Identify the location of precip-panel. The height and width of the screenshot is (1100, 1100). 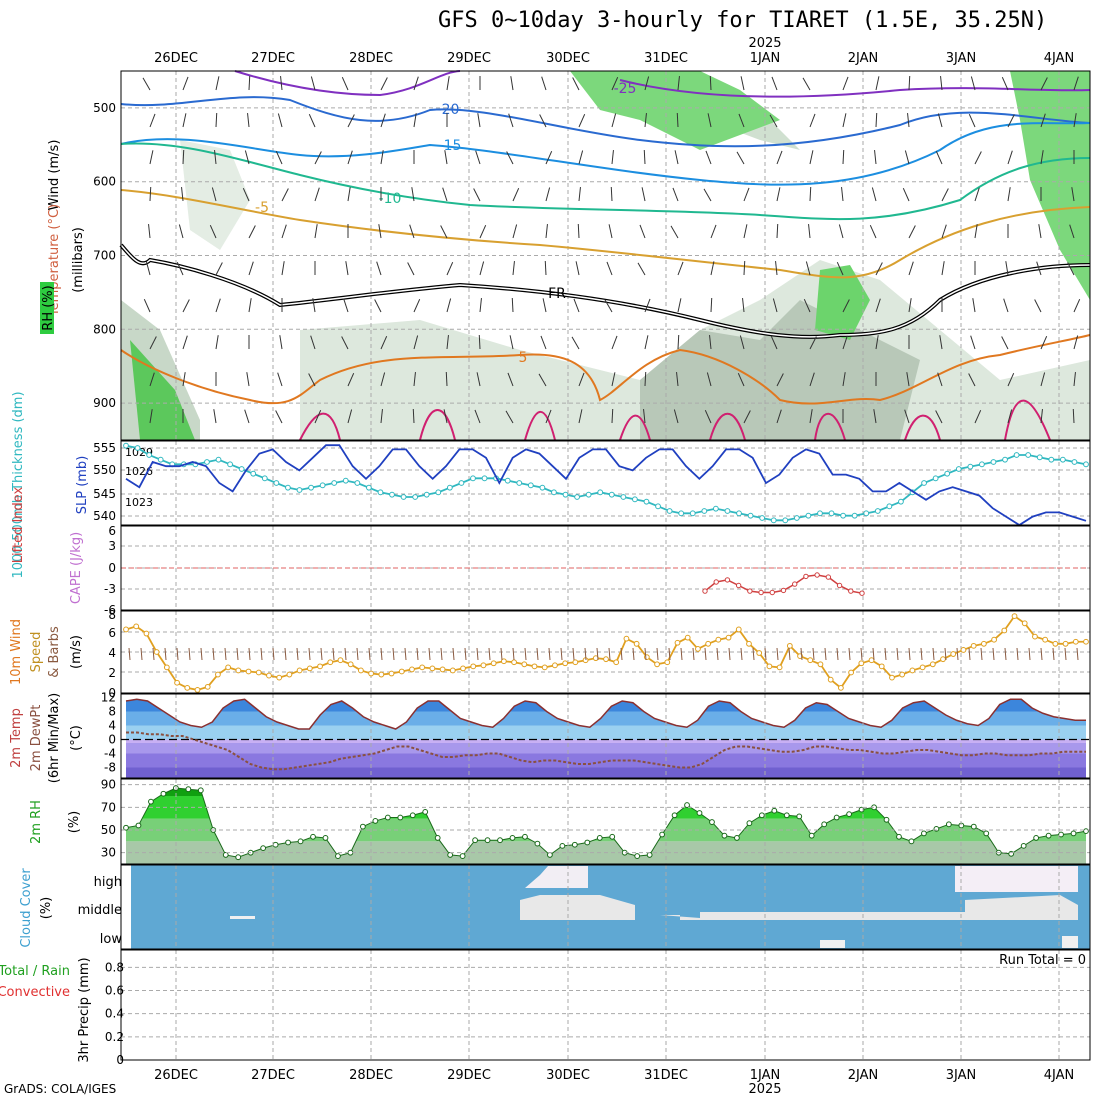
(605, 1005).